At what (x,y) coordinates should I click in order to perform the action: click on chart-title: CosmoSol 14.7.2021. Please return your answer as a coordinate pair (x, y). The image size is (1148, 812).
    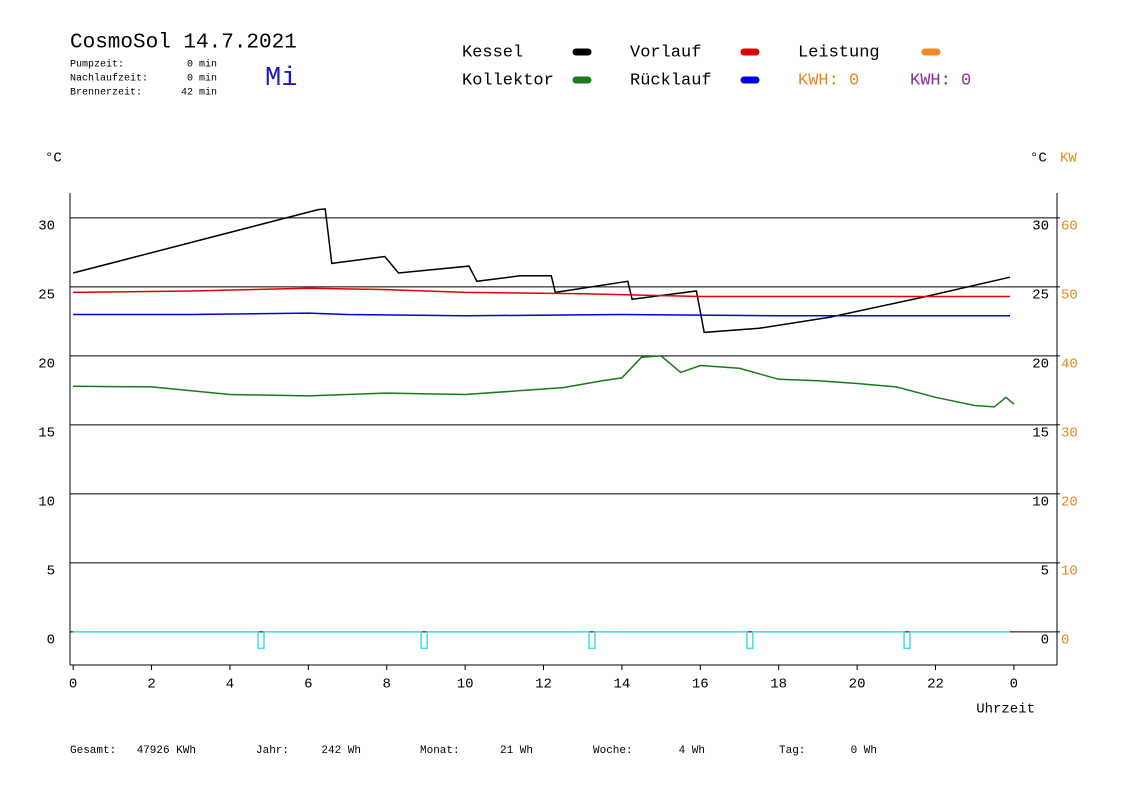
    Looking at the image, I should click on (183, 43).